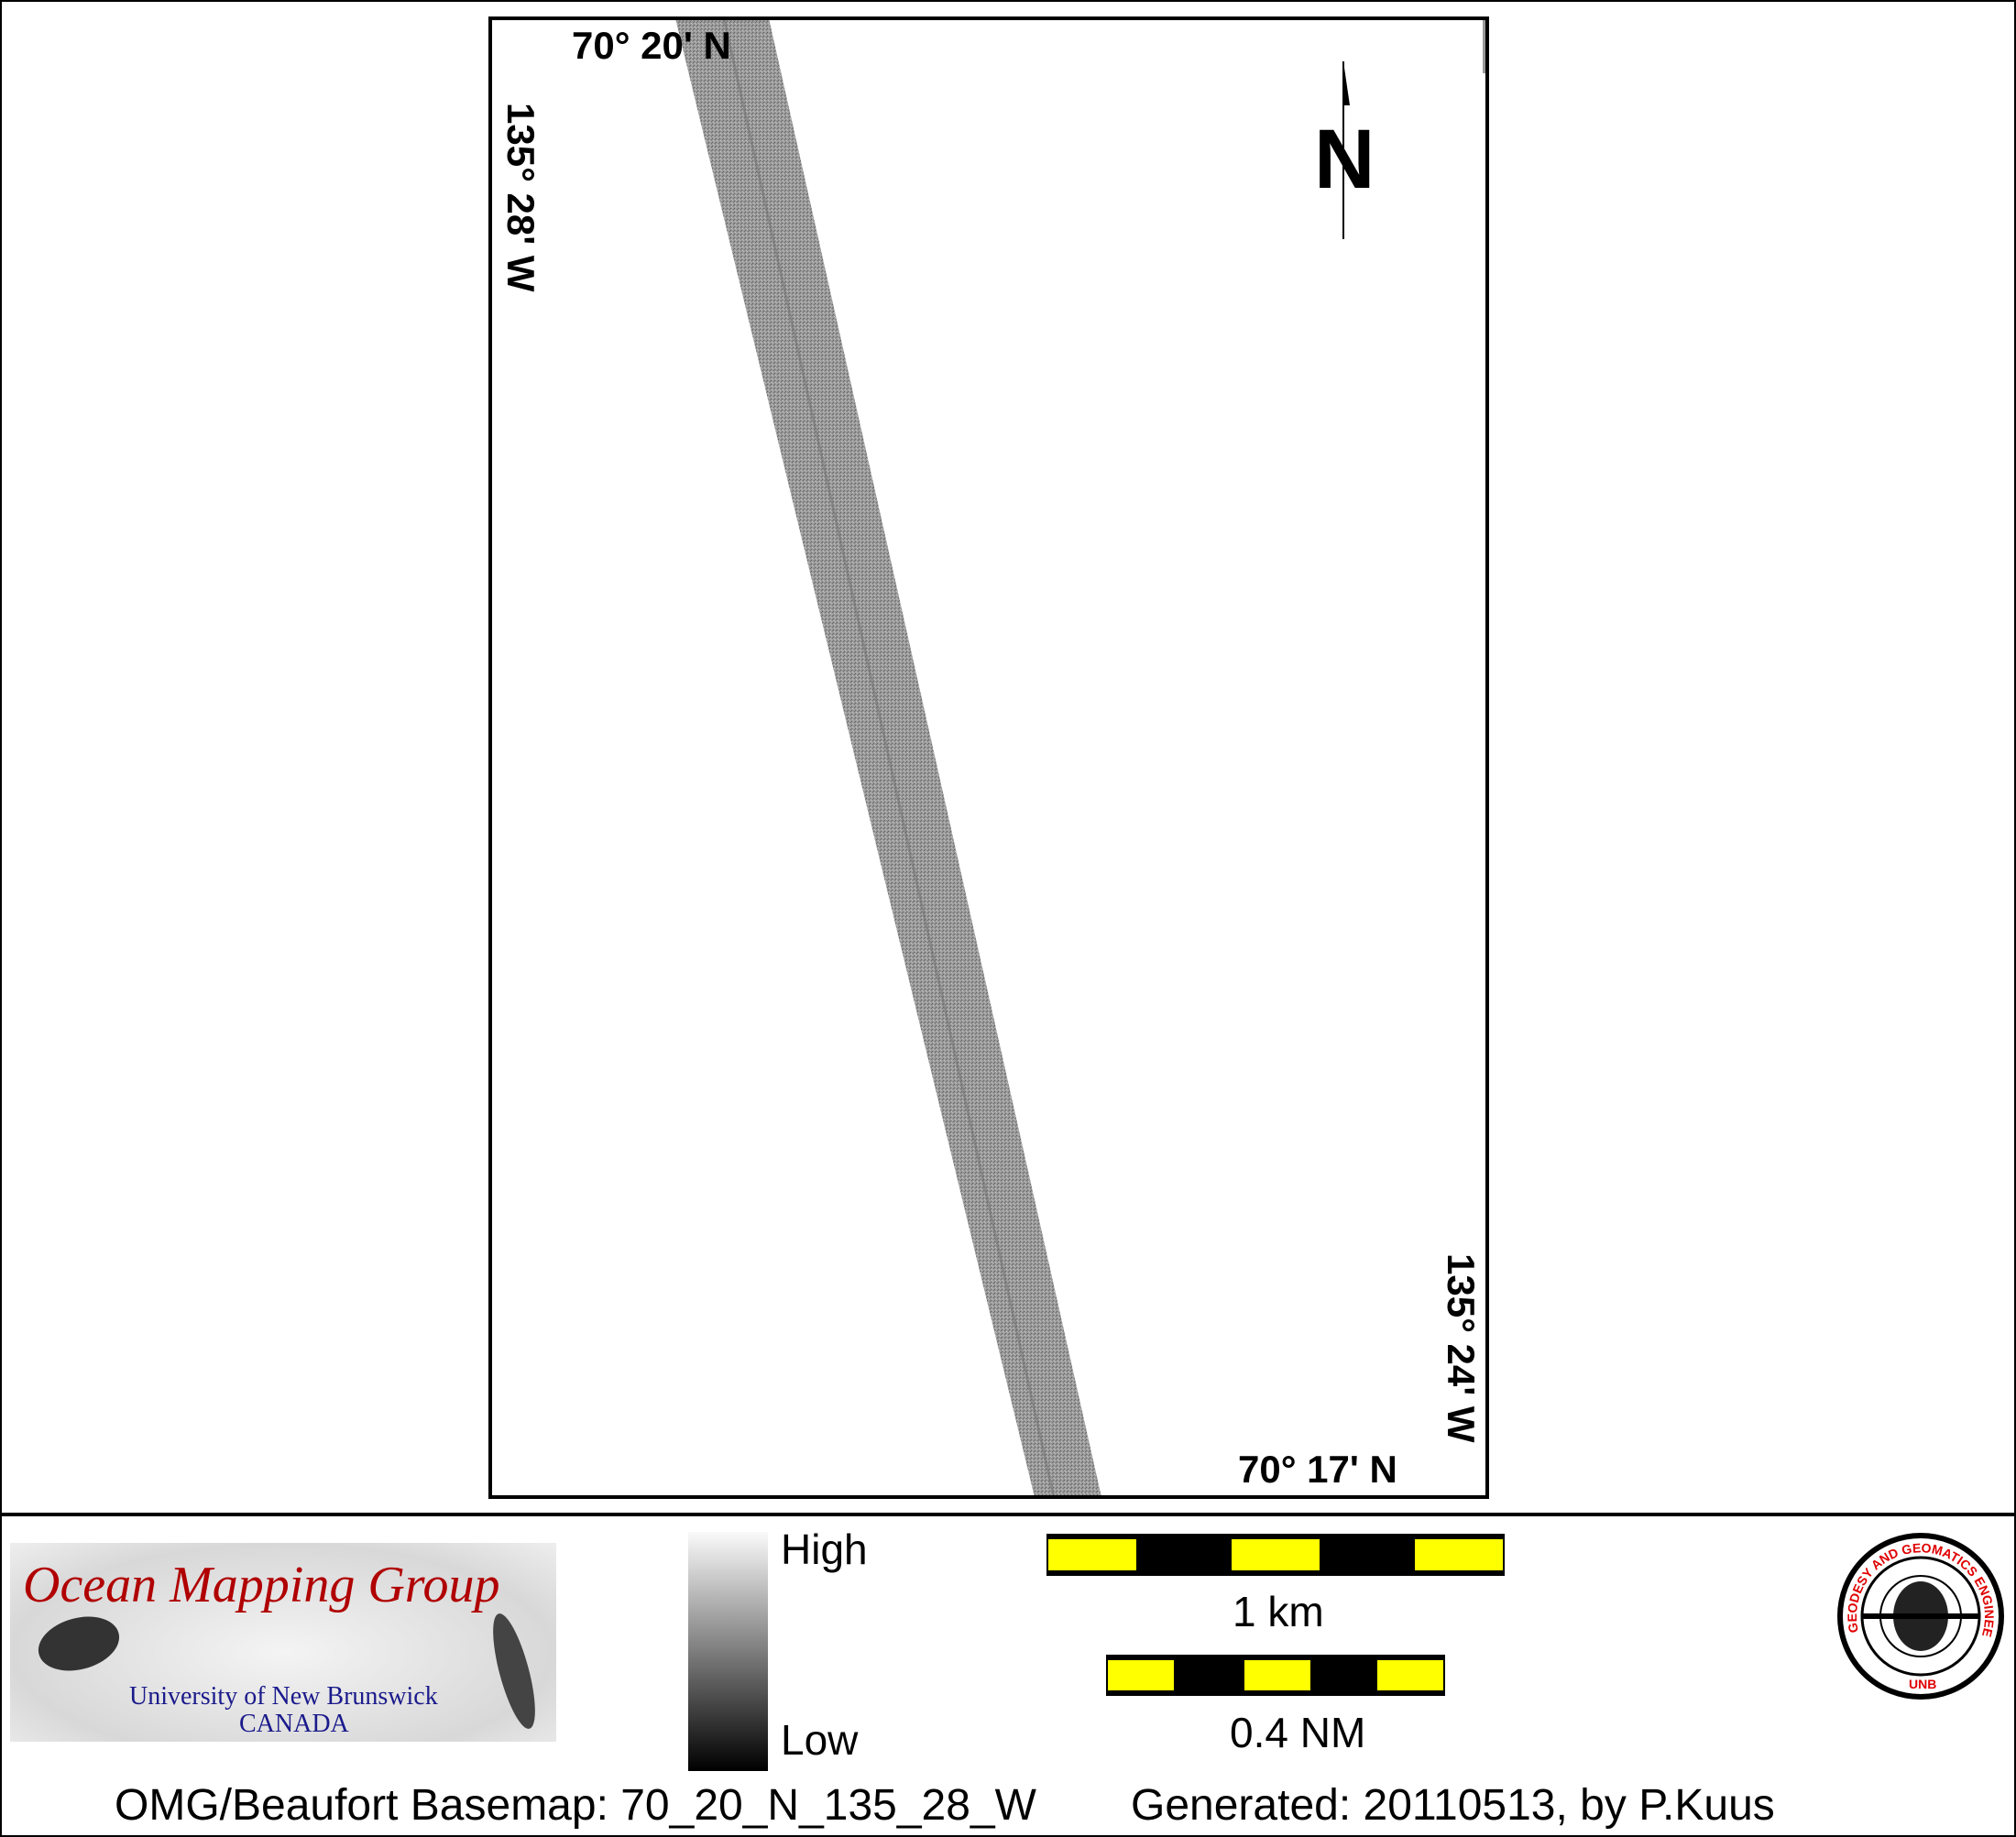 This screenshot has height=1837, width=2016. I want to click on sonar-imagery-icon, so click(286, 1671).